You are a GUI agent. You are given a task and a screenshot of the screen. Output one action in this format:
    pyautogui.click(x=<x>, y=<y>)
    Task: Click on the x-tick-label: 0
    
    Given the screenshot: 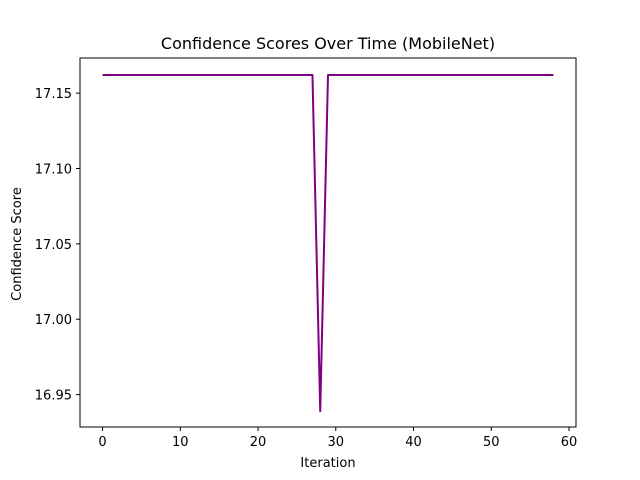 What is the action you would take?
    pyautogui.click(x=102, y=442)
    